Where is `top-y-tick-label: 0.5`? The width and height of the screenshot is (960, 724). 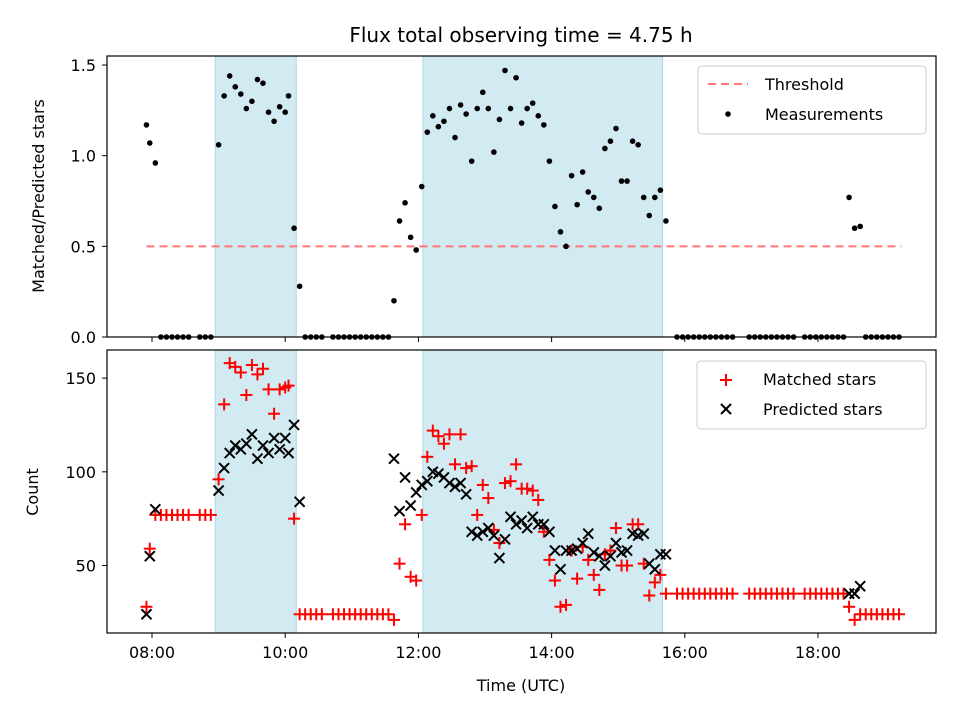
top-y-tick-label: 0.5 is located at coordinates (83, 246).